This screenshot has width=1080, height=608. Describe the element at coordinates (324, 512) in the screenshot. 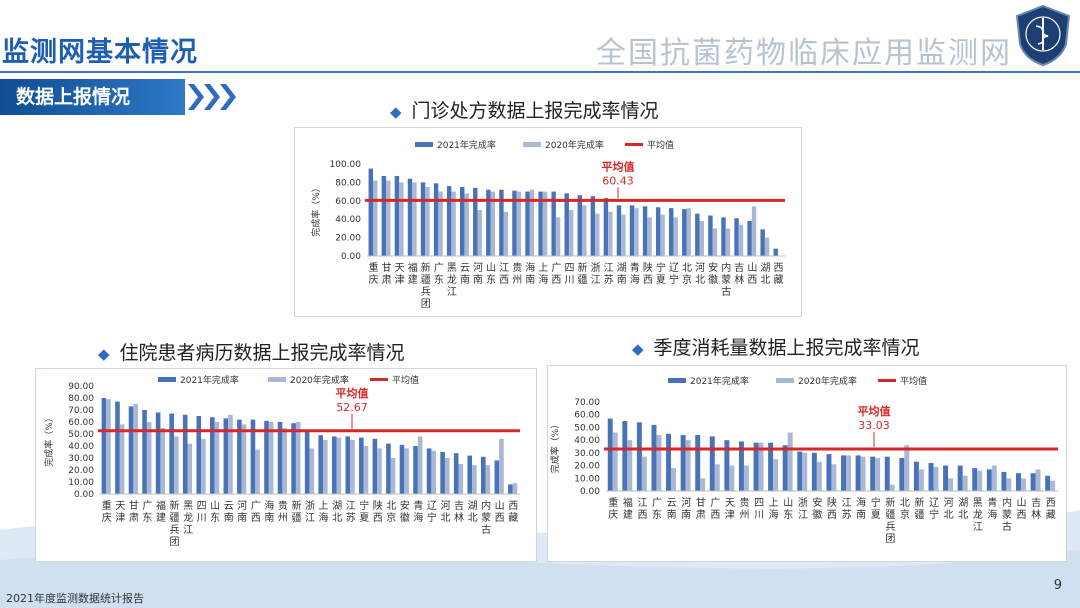

I see `x-tick-label: 上海` at that location.